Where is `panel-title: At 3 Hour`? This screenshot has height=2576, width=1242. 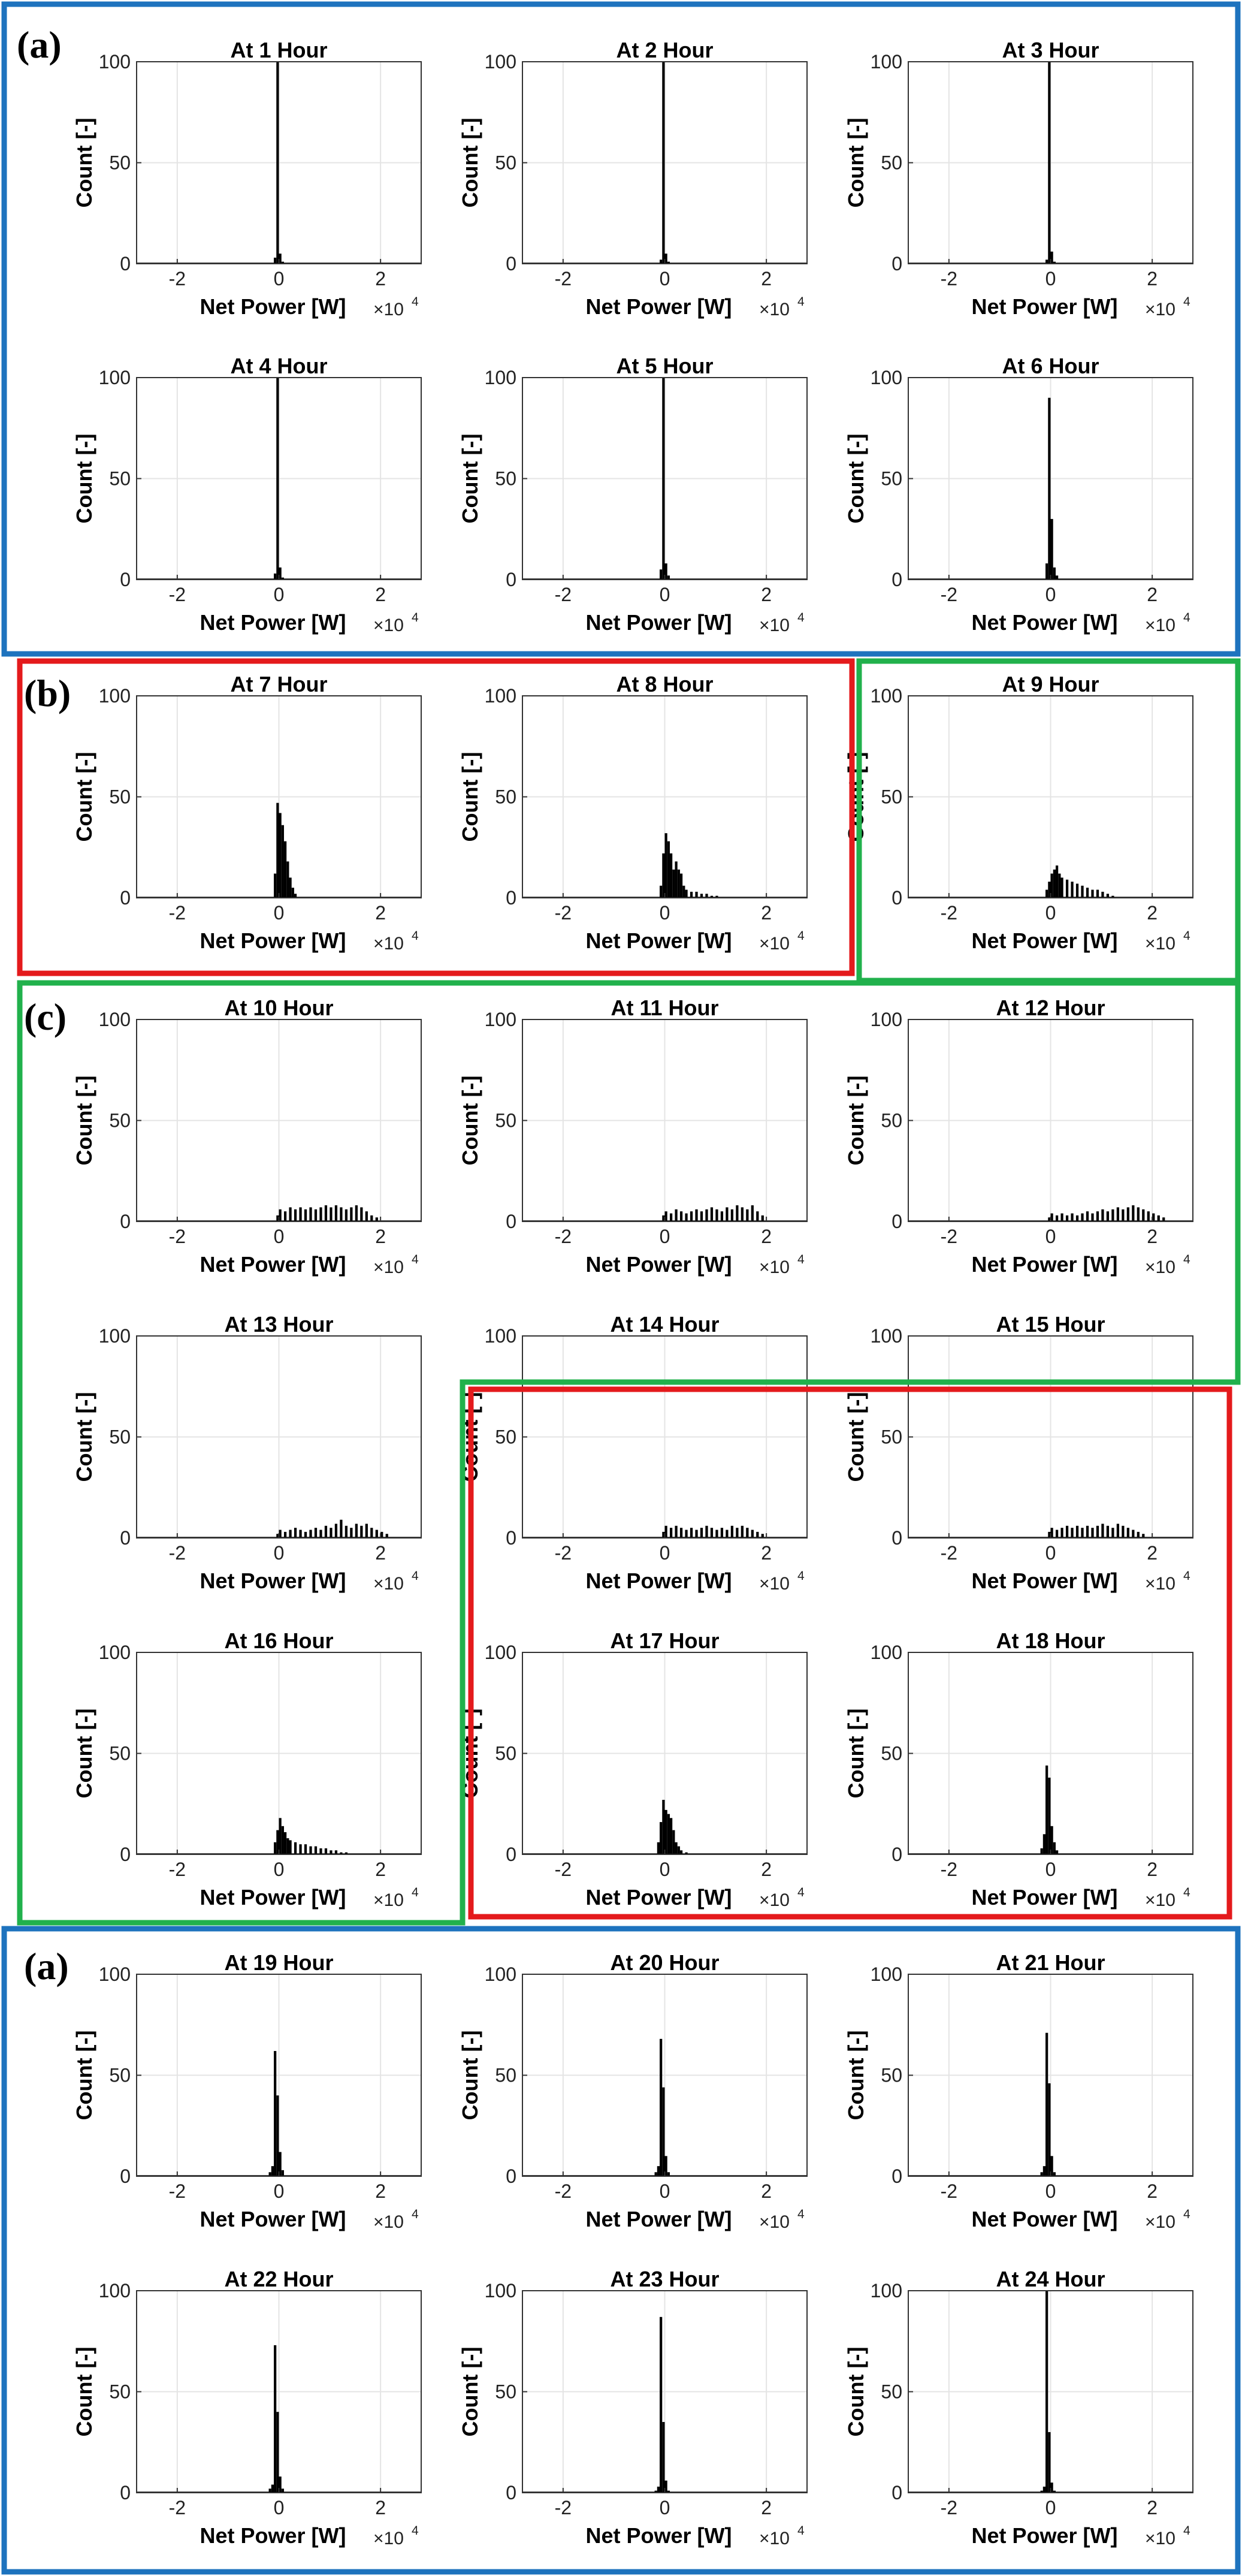
panel-title: At 3 Hour is located at coordinates (1050, 50).